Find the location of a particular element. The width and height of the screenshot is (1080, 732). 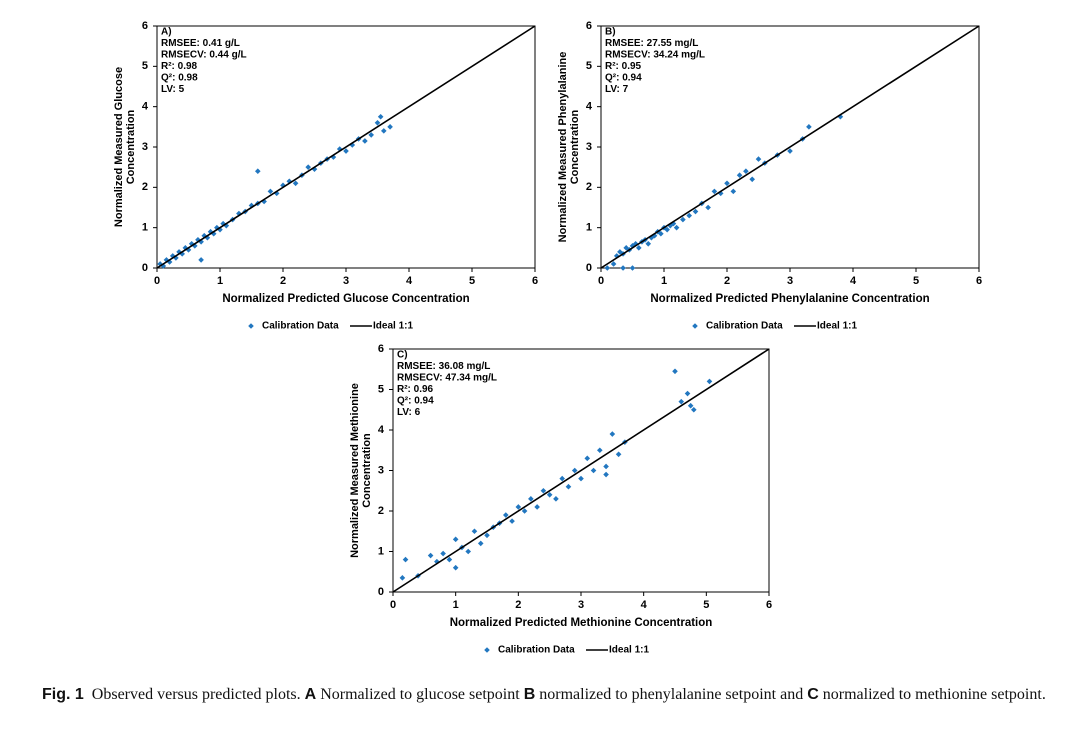

annotation: RMSECV: 34.24 mg/L is located at coordinates (655, 55).